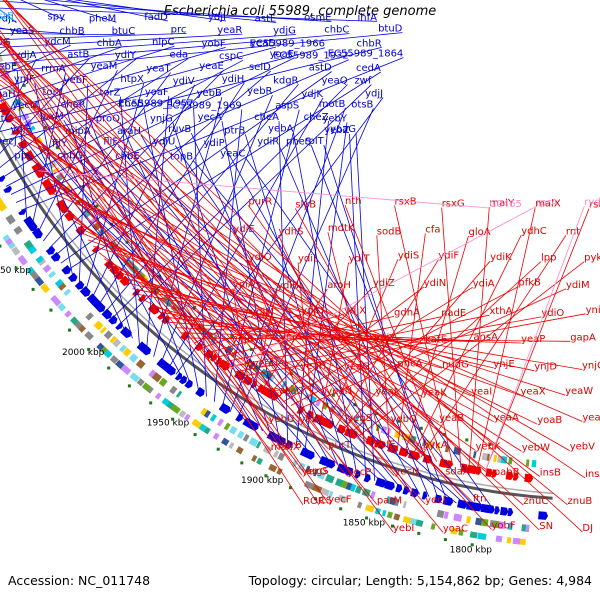 The height and width of the screenshot is (600, 600). What do you see at coordinates (341, 228) in the screenshot?
I see `gene-label: mdtK` at bounding box center [341, 228].